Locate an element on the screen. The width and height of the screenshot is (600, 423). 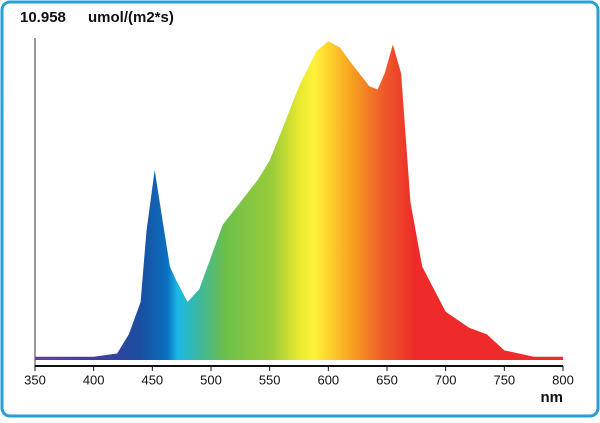
x-tick-label: 700 is located at coordinates (446, 379).